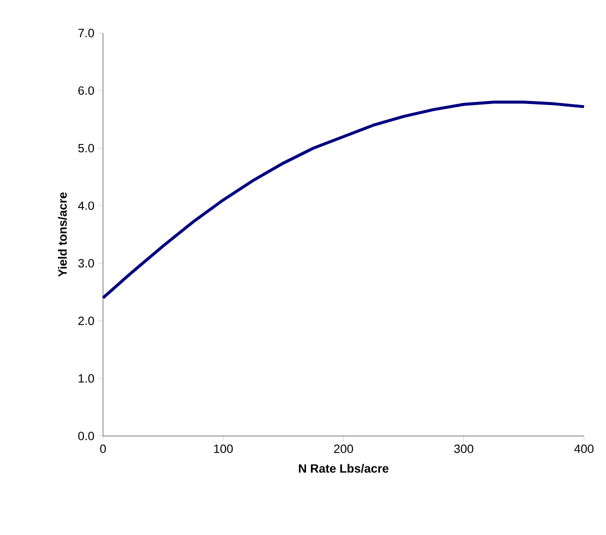  What do you see at coordinates (86, 321) in the screenshot?
I see `y-tick-label: 2.0` at bounding box center [86, 321].